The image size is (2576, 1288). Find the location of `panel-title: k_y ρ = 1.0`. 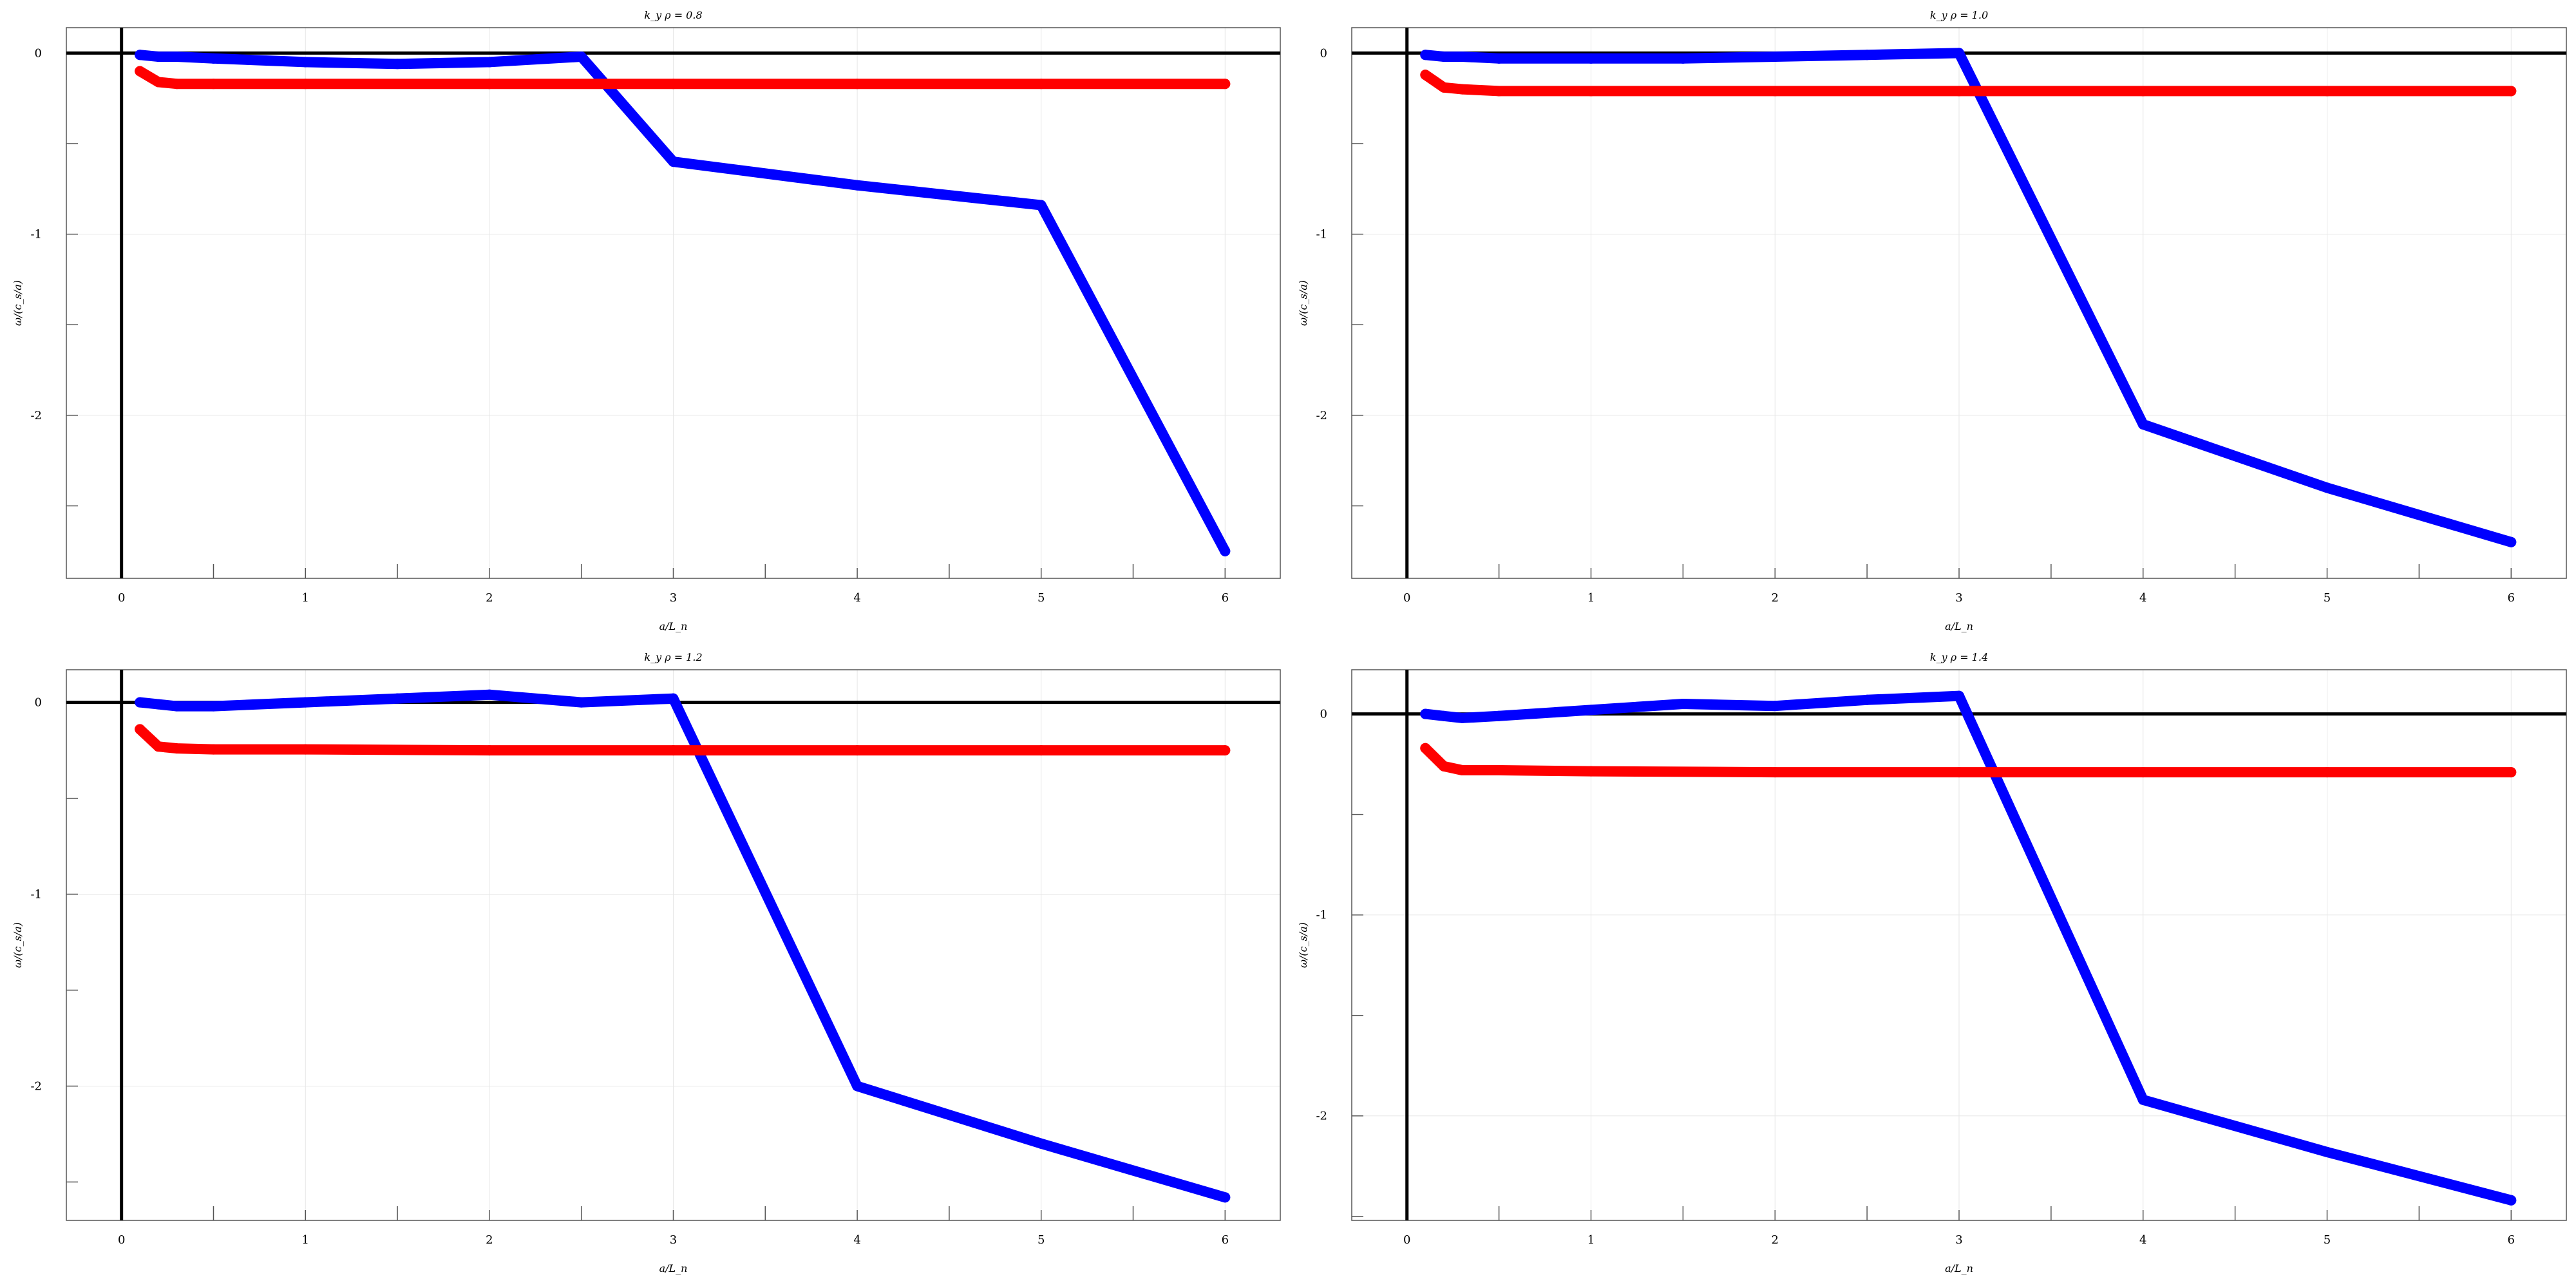

panel-title: k_y ρ = 1.0 is located at coordinates (1959, 15).